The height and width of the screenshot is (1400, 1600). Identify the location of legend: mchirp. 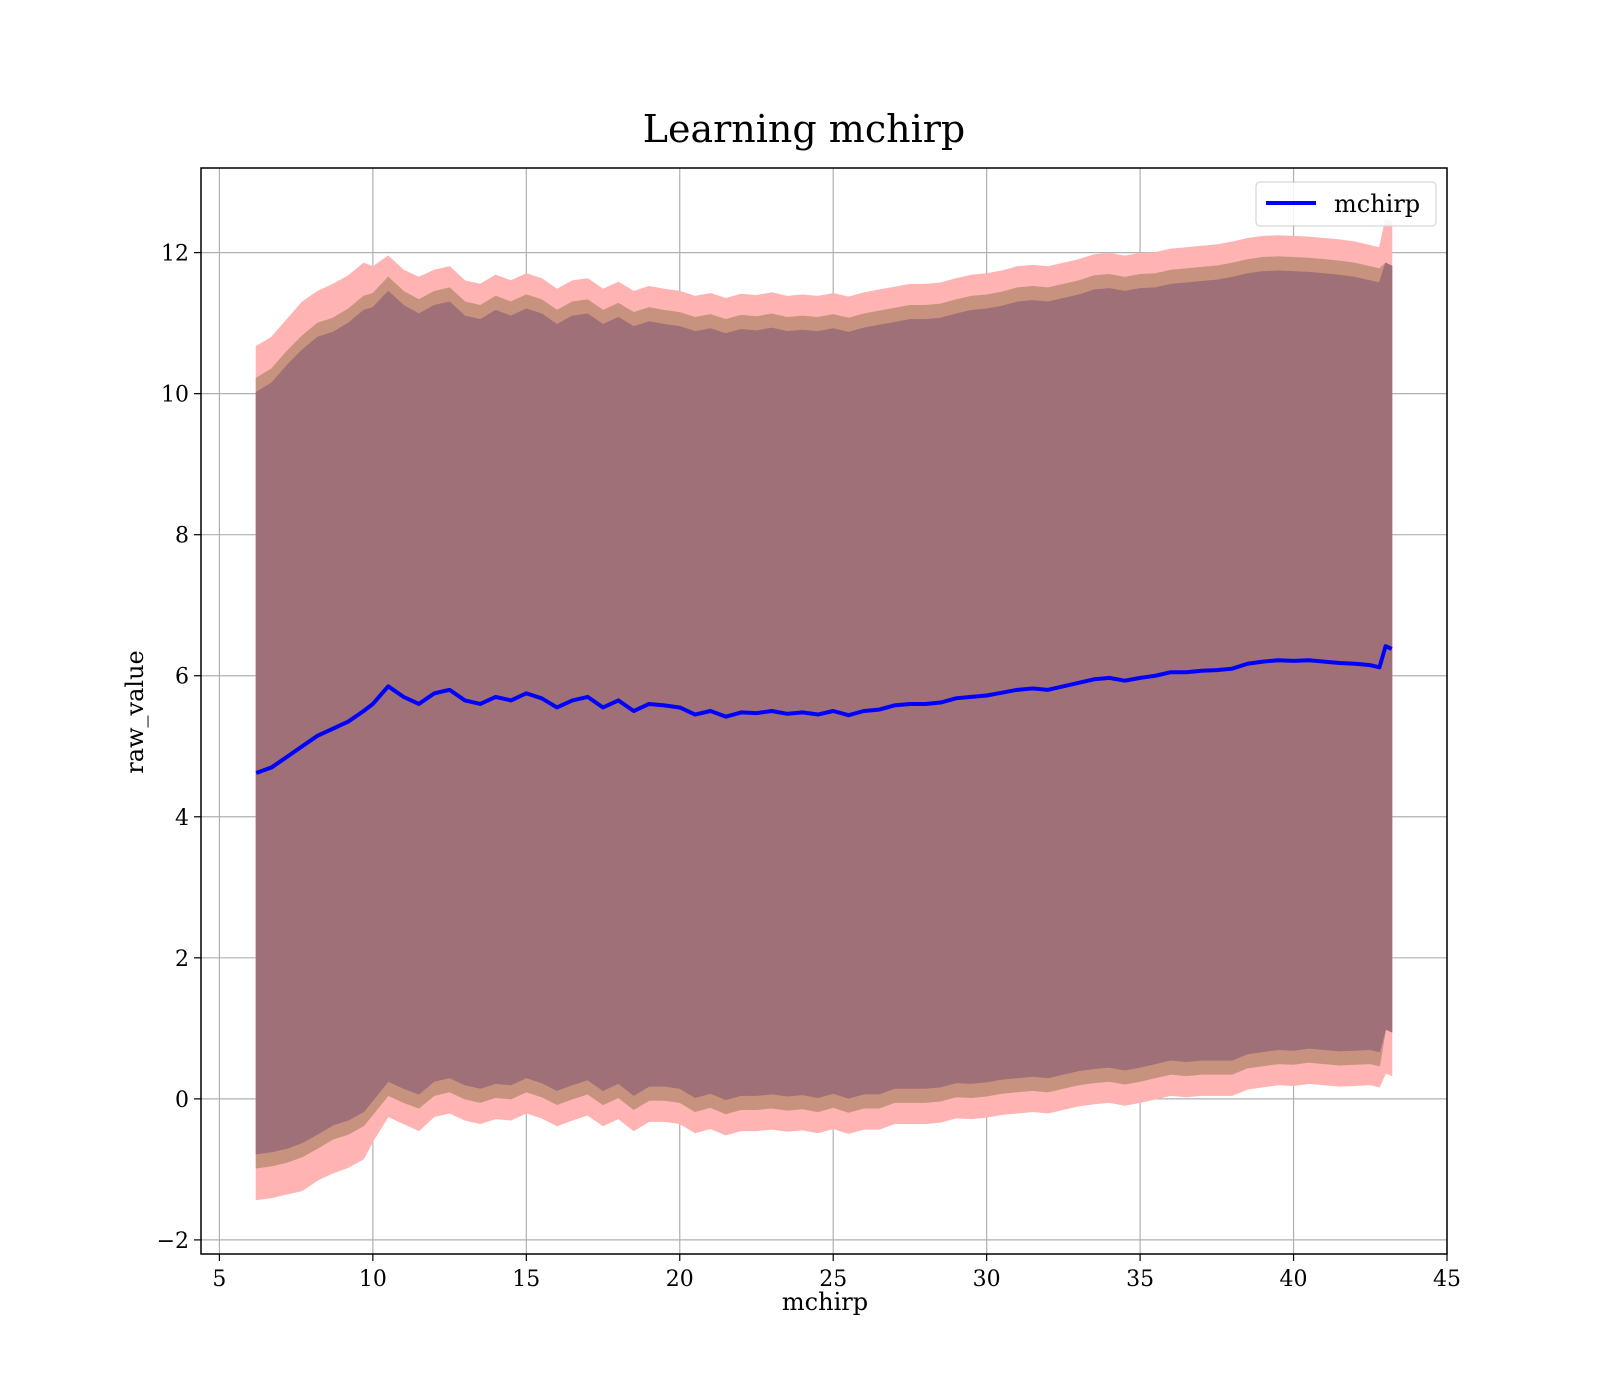
(1346, 204).